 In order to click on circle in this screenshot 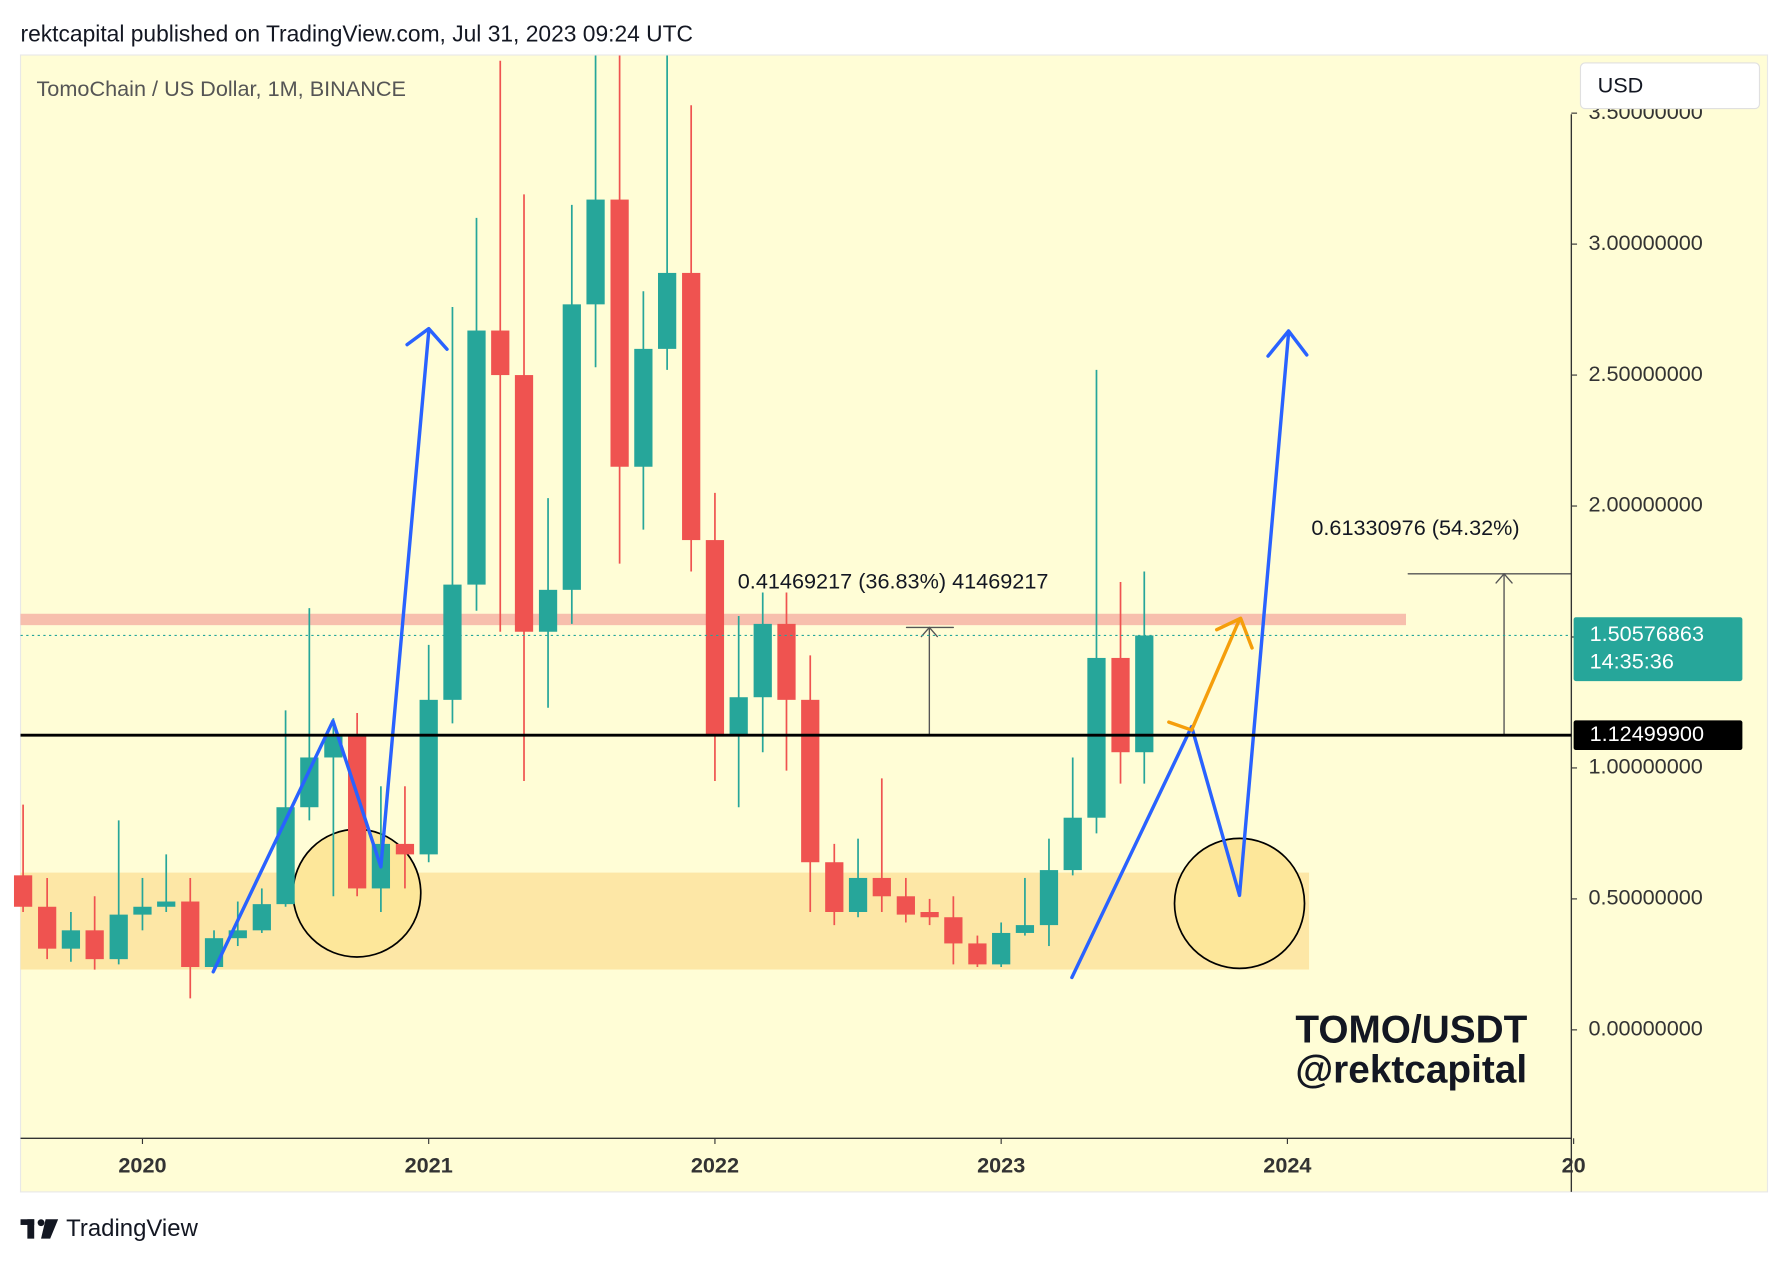, I will do `click(1239, 903)`.